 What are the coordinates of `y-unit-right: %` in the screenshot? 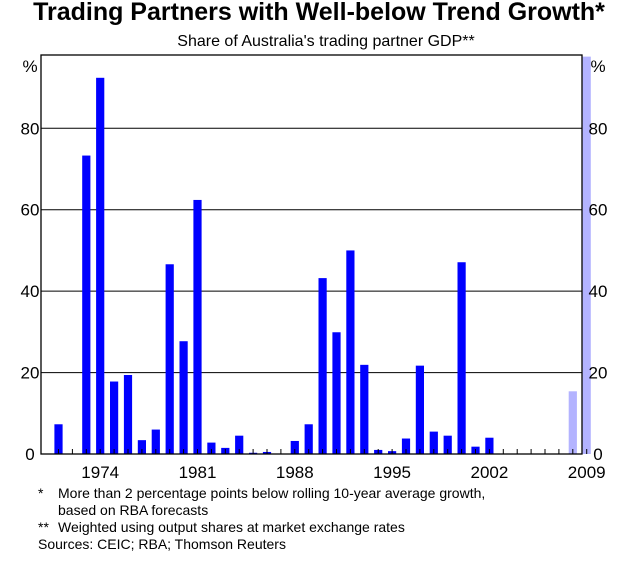 It's located at (597, 66).